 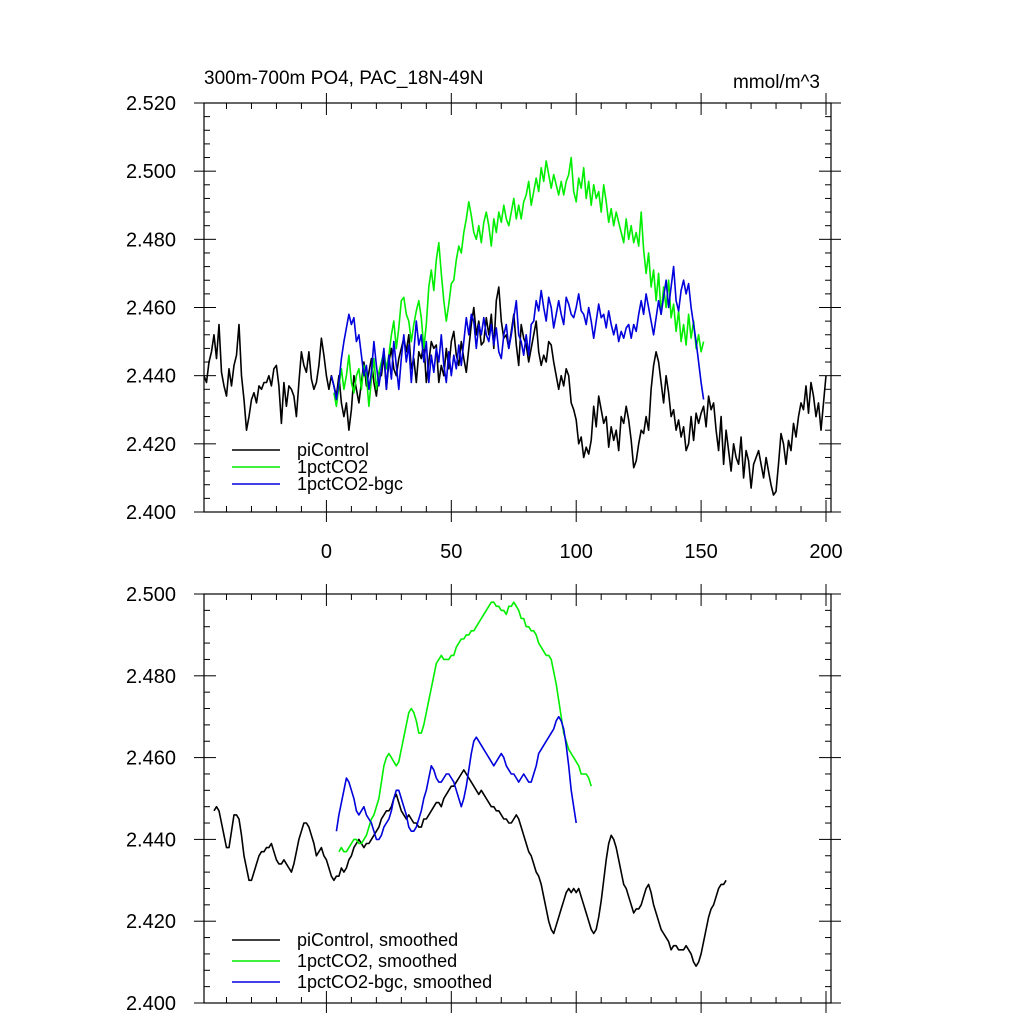 What do you see at coordinates (151, 240) in the screenshot?
I see `top-y-tick-label: 2.480` at bounding box center [151, 240].